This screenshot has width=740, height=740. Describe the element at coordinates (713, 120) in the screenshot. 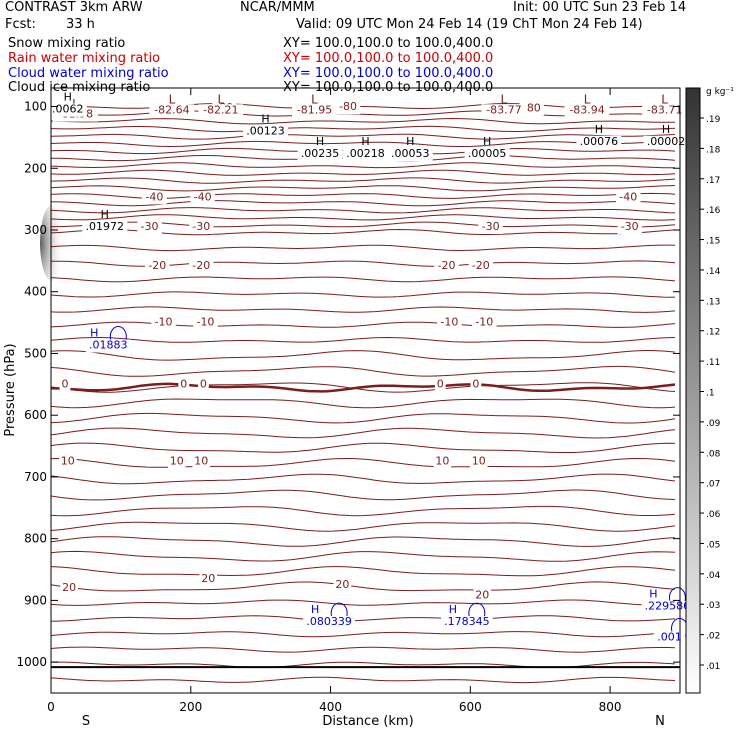

I see `colorbar-tick-label: .19` at that location.